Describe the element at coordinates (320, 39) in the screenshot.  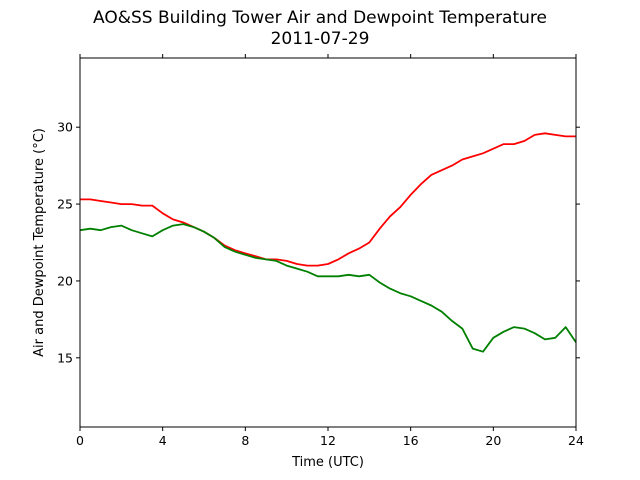
I see `chart-subtitle: 2011-07-29` at that location.